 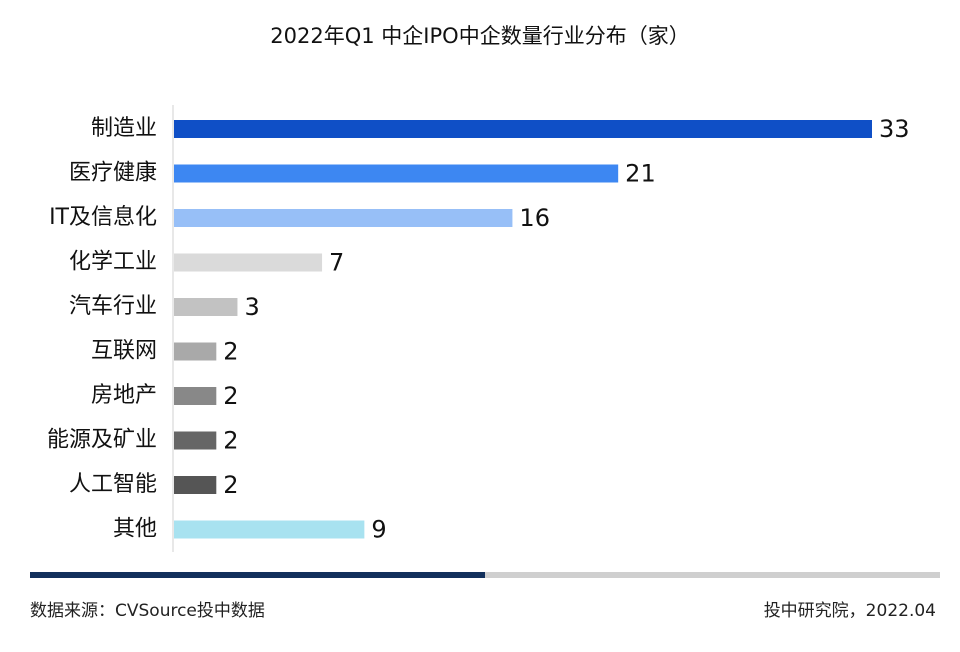 I want to click on credit-note: 投中研究院，2022.04, so click(x=849, y=611).